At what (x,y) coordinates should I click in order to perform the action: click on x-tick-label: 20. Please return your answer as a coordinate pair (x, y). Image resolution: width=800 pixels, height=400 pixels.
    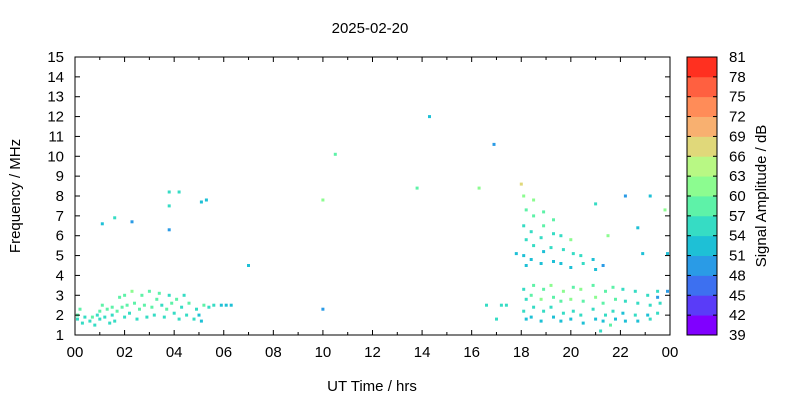
    Looking at the image, I should click on (570, 352).